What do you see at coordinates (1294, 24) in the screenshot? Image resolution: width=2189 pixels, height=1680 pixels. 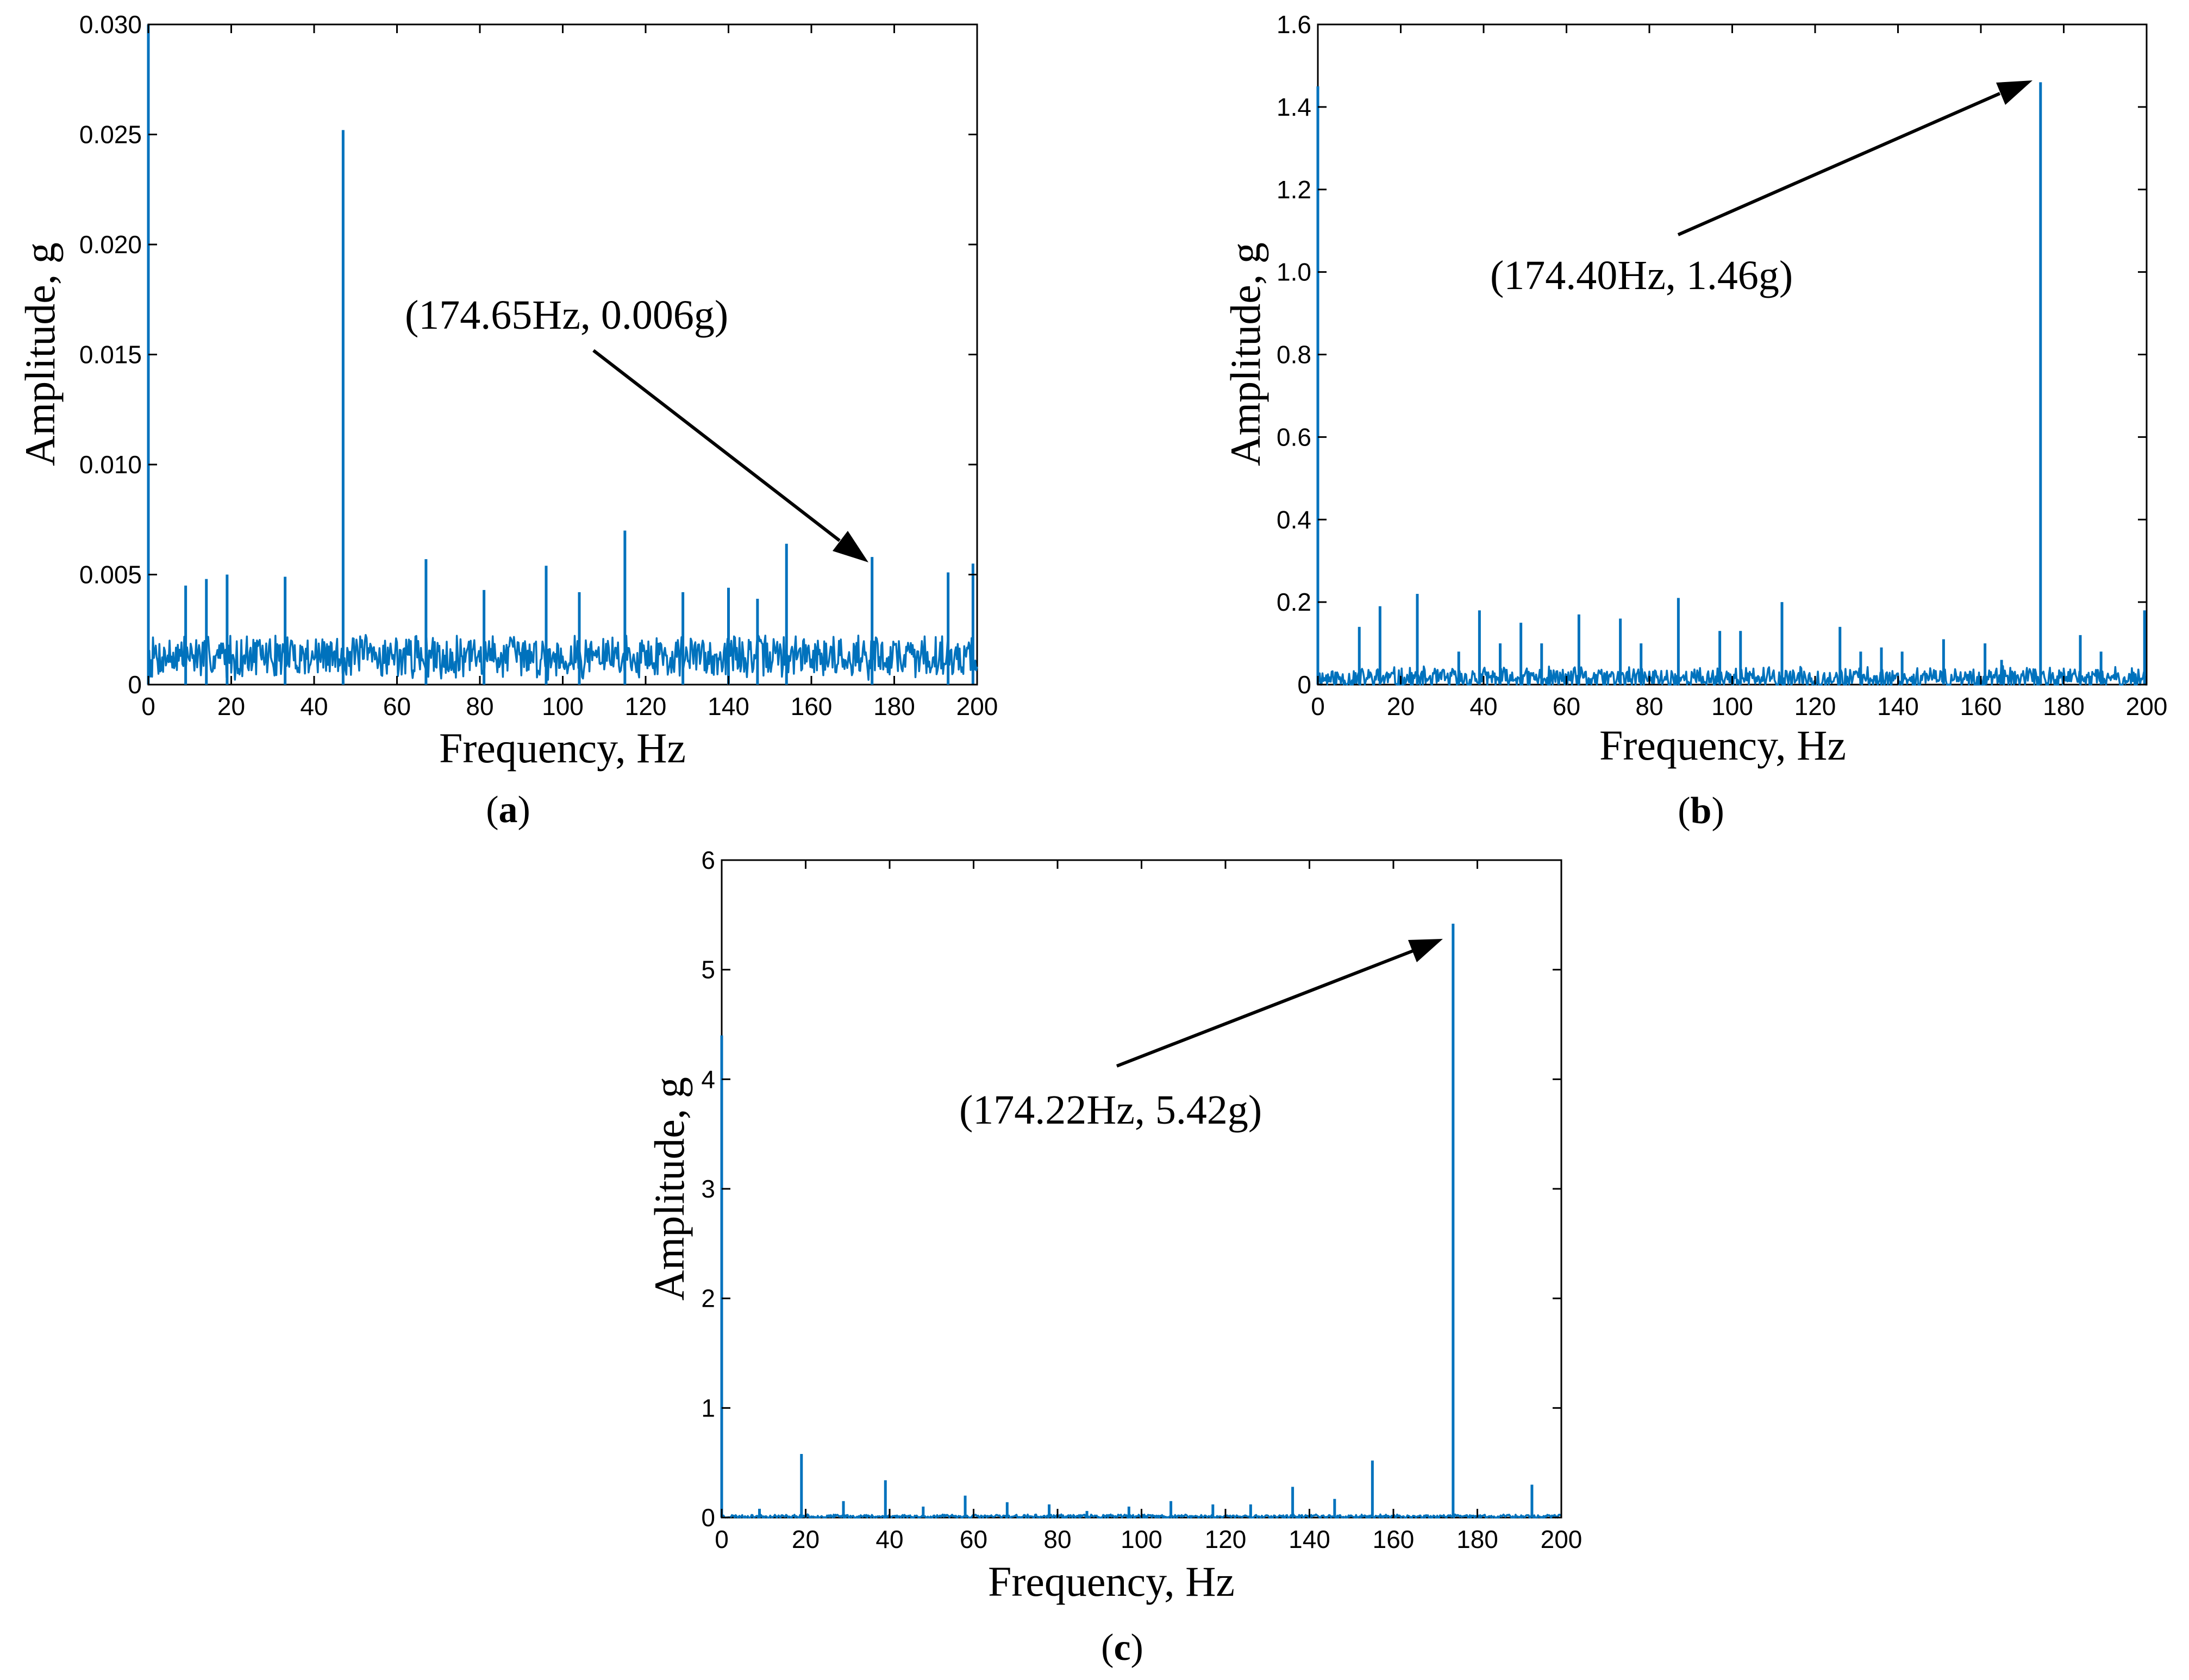 I see `y-tick-label: 1.6` at bounding box center [1294, 24].